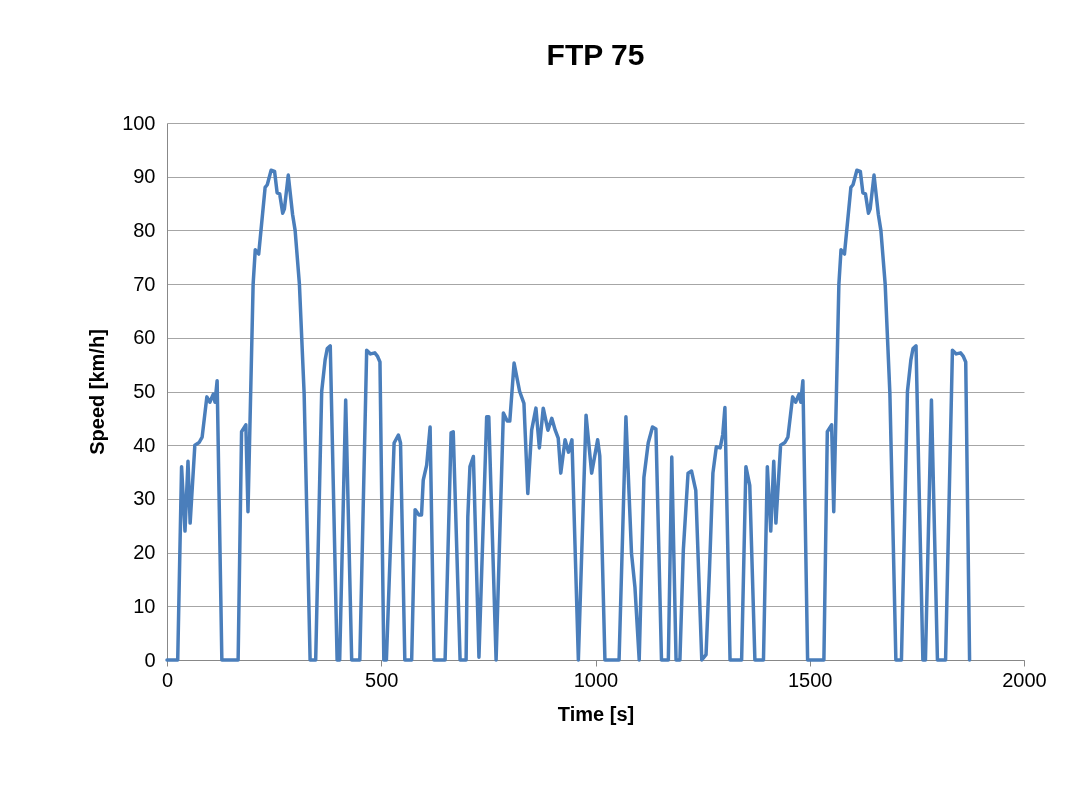  Describe the element at coordinates (144, 498) in the screenshot. I see `y-tick-label: 30` at that location.